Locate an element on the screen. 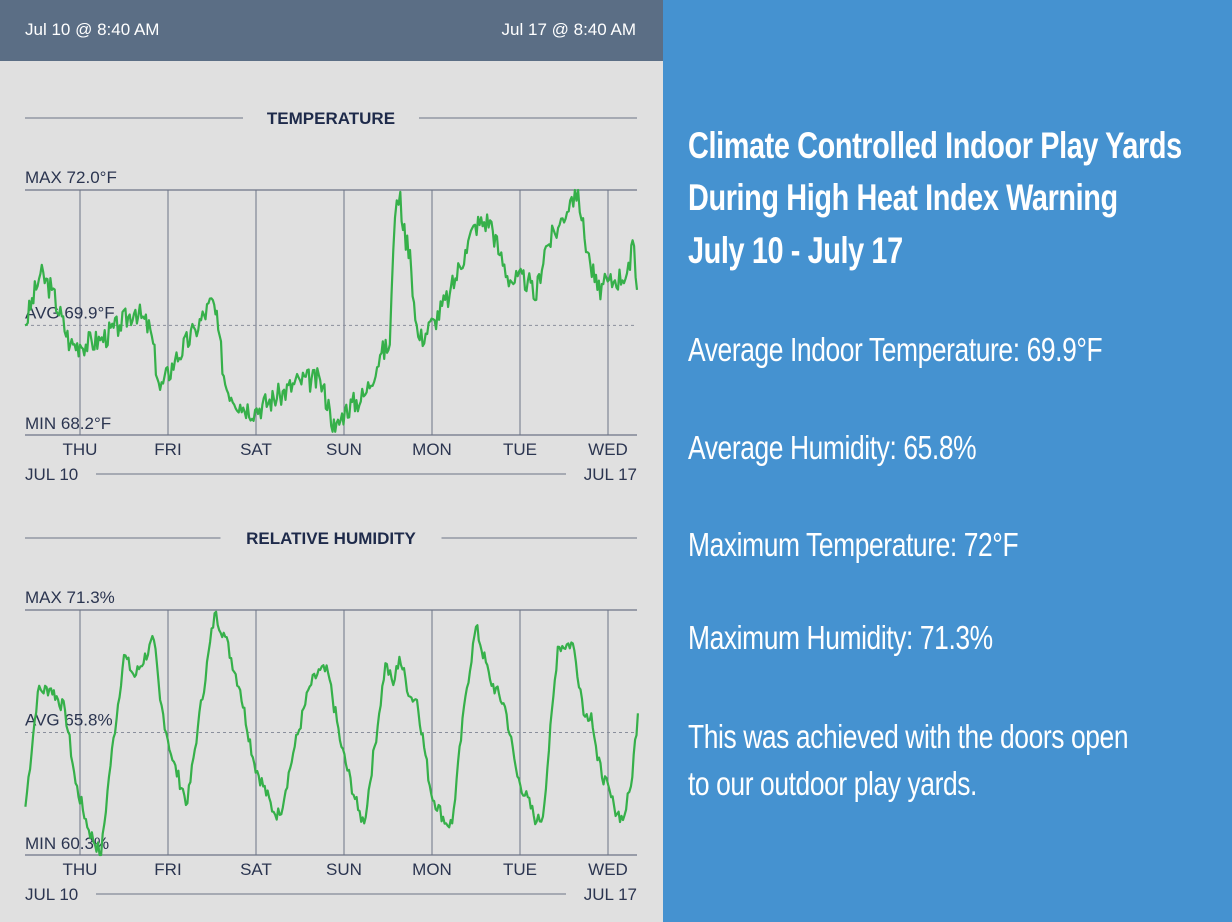  stat-max-humidity: Maximum Humidity: 71.3% is located at coordinates (840, 637).